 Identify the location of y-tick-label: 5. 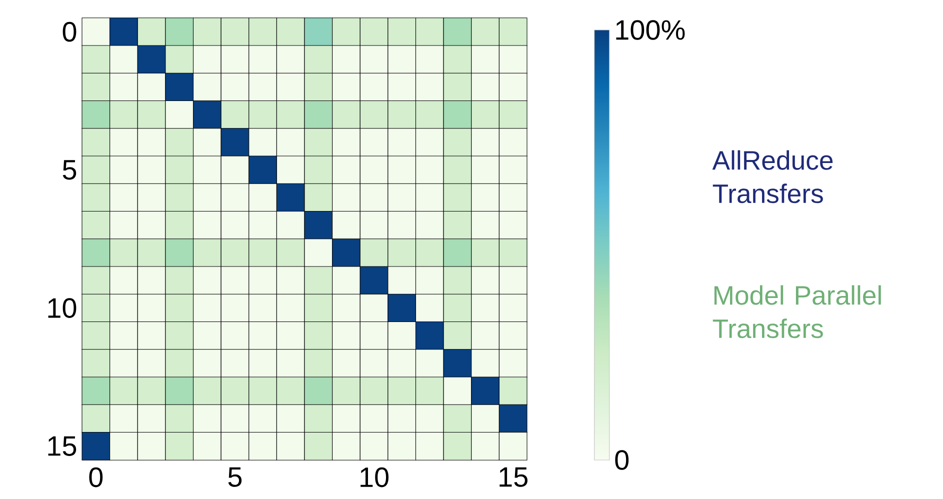
(69, 170).